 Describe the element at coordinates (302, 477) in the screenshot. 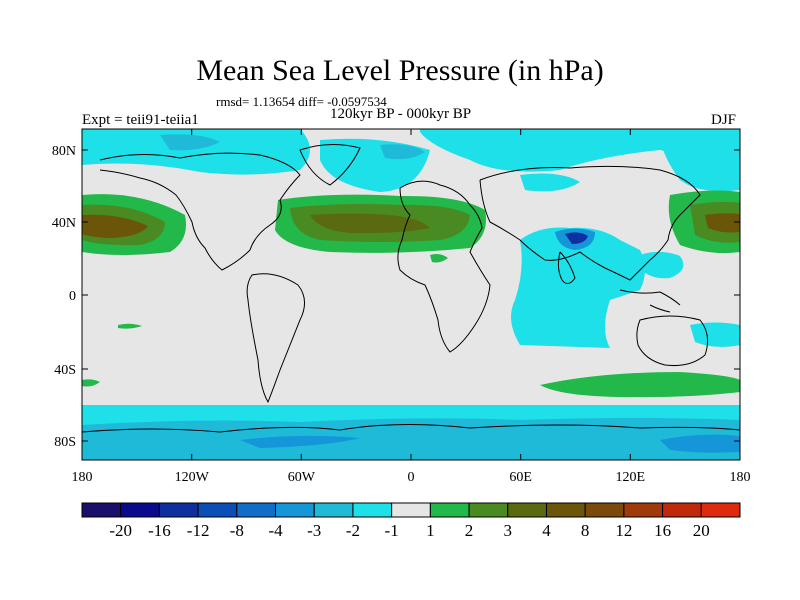

I see `lon-label: 60W` at that location.